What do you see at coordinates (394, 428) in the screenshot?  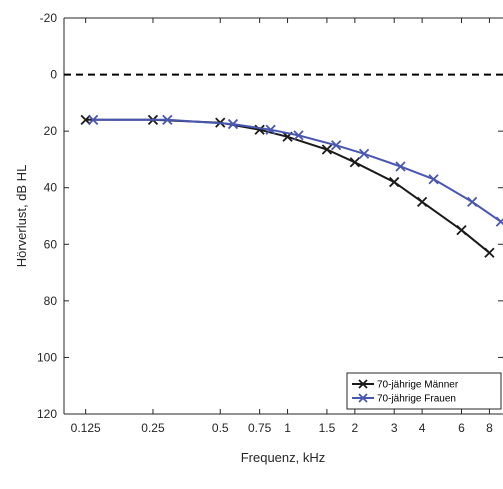 I see `x-tick-label: 3` at bounding box center [394, 428].